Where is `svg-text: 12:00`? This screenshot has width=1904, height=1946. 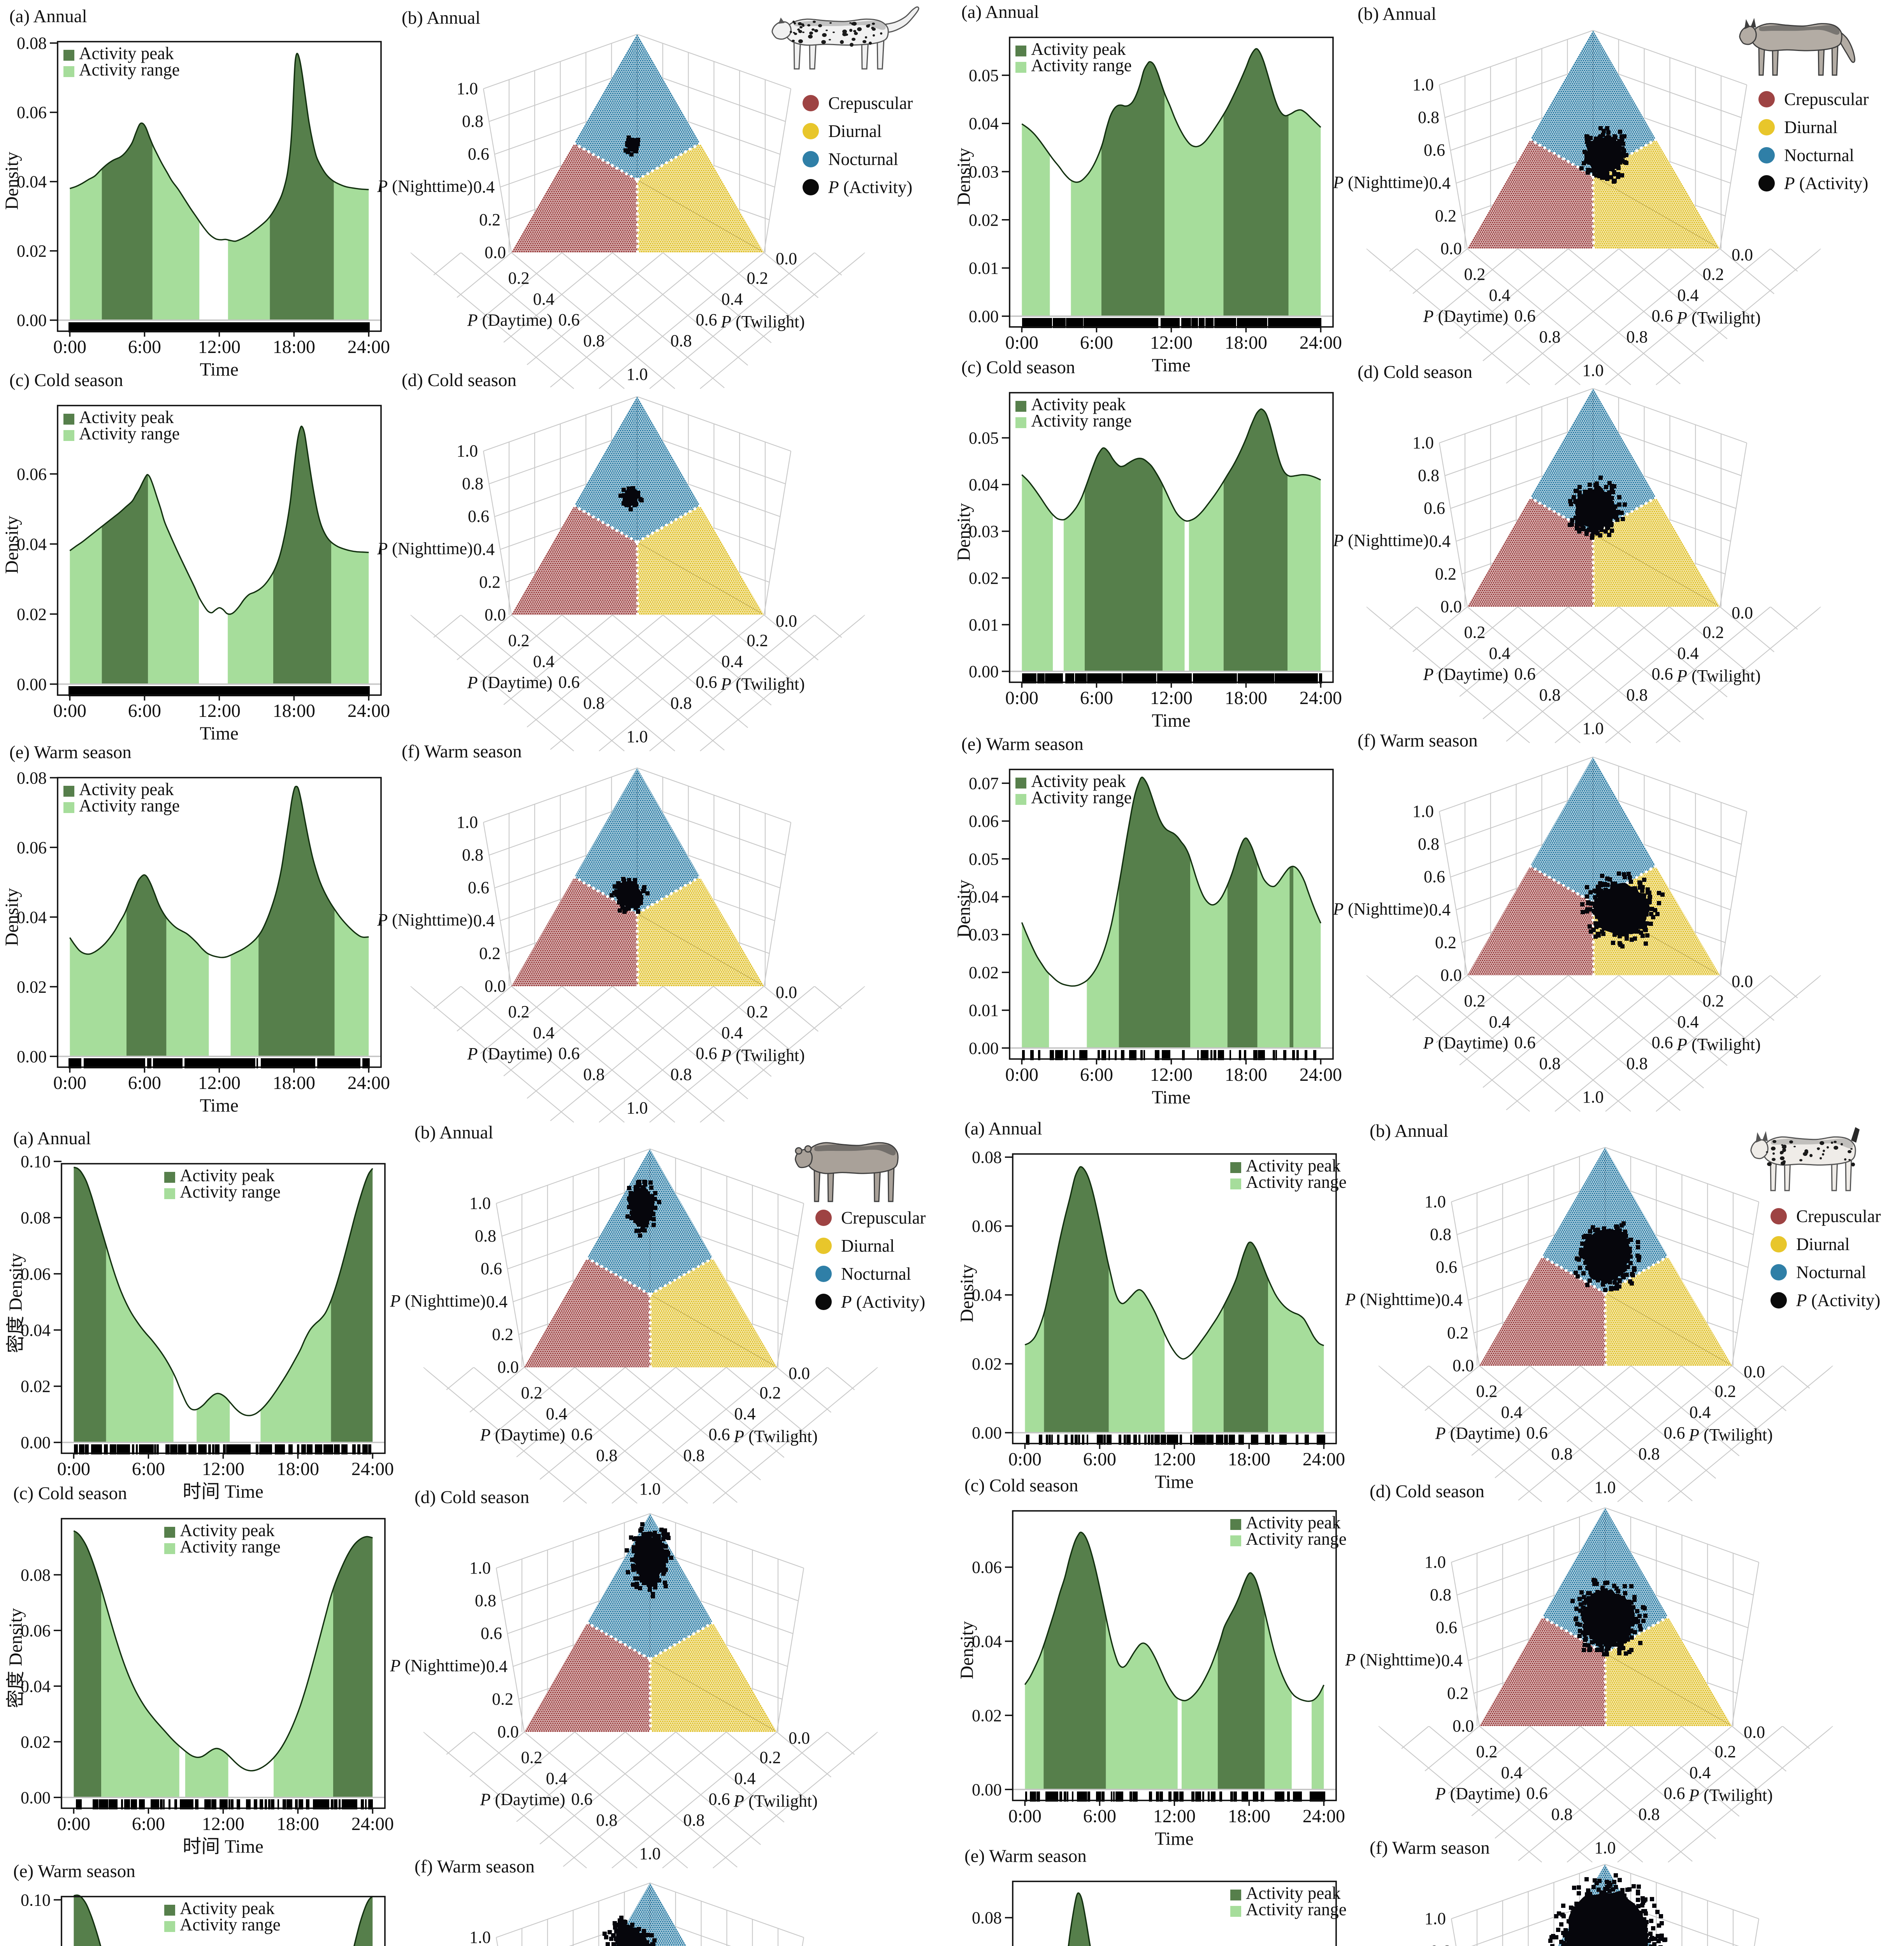 svg-text: 12:00 is located at coordinates (220, 1083).